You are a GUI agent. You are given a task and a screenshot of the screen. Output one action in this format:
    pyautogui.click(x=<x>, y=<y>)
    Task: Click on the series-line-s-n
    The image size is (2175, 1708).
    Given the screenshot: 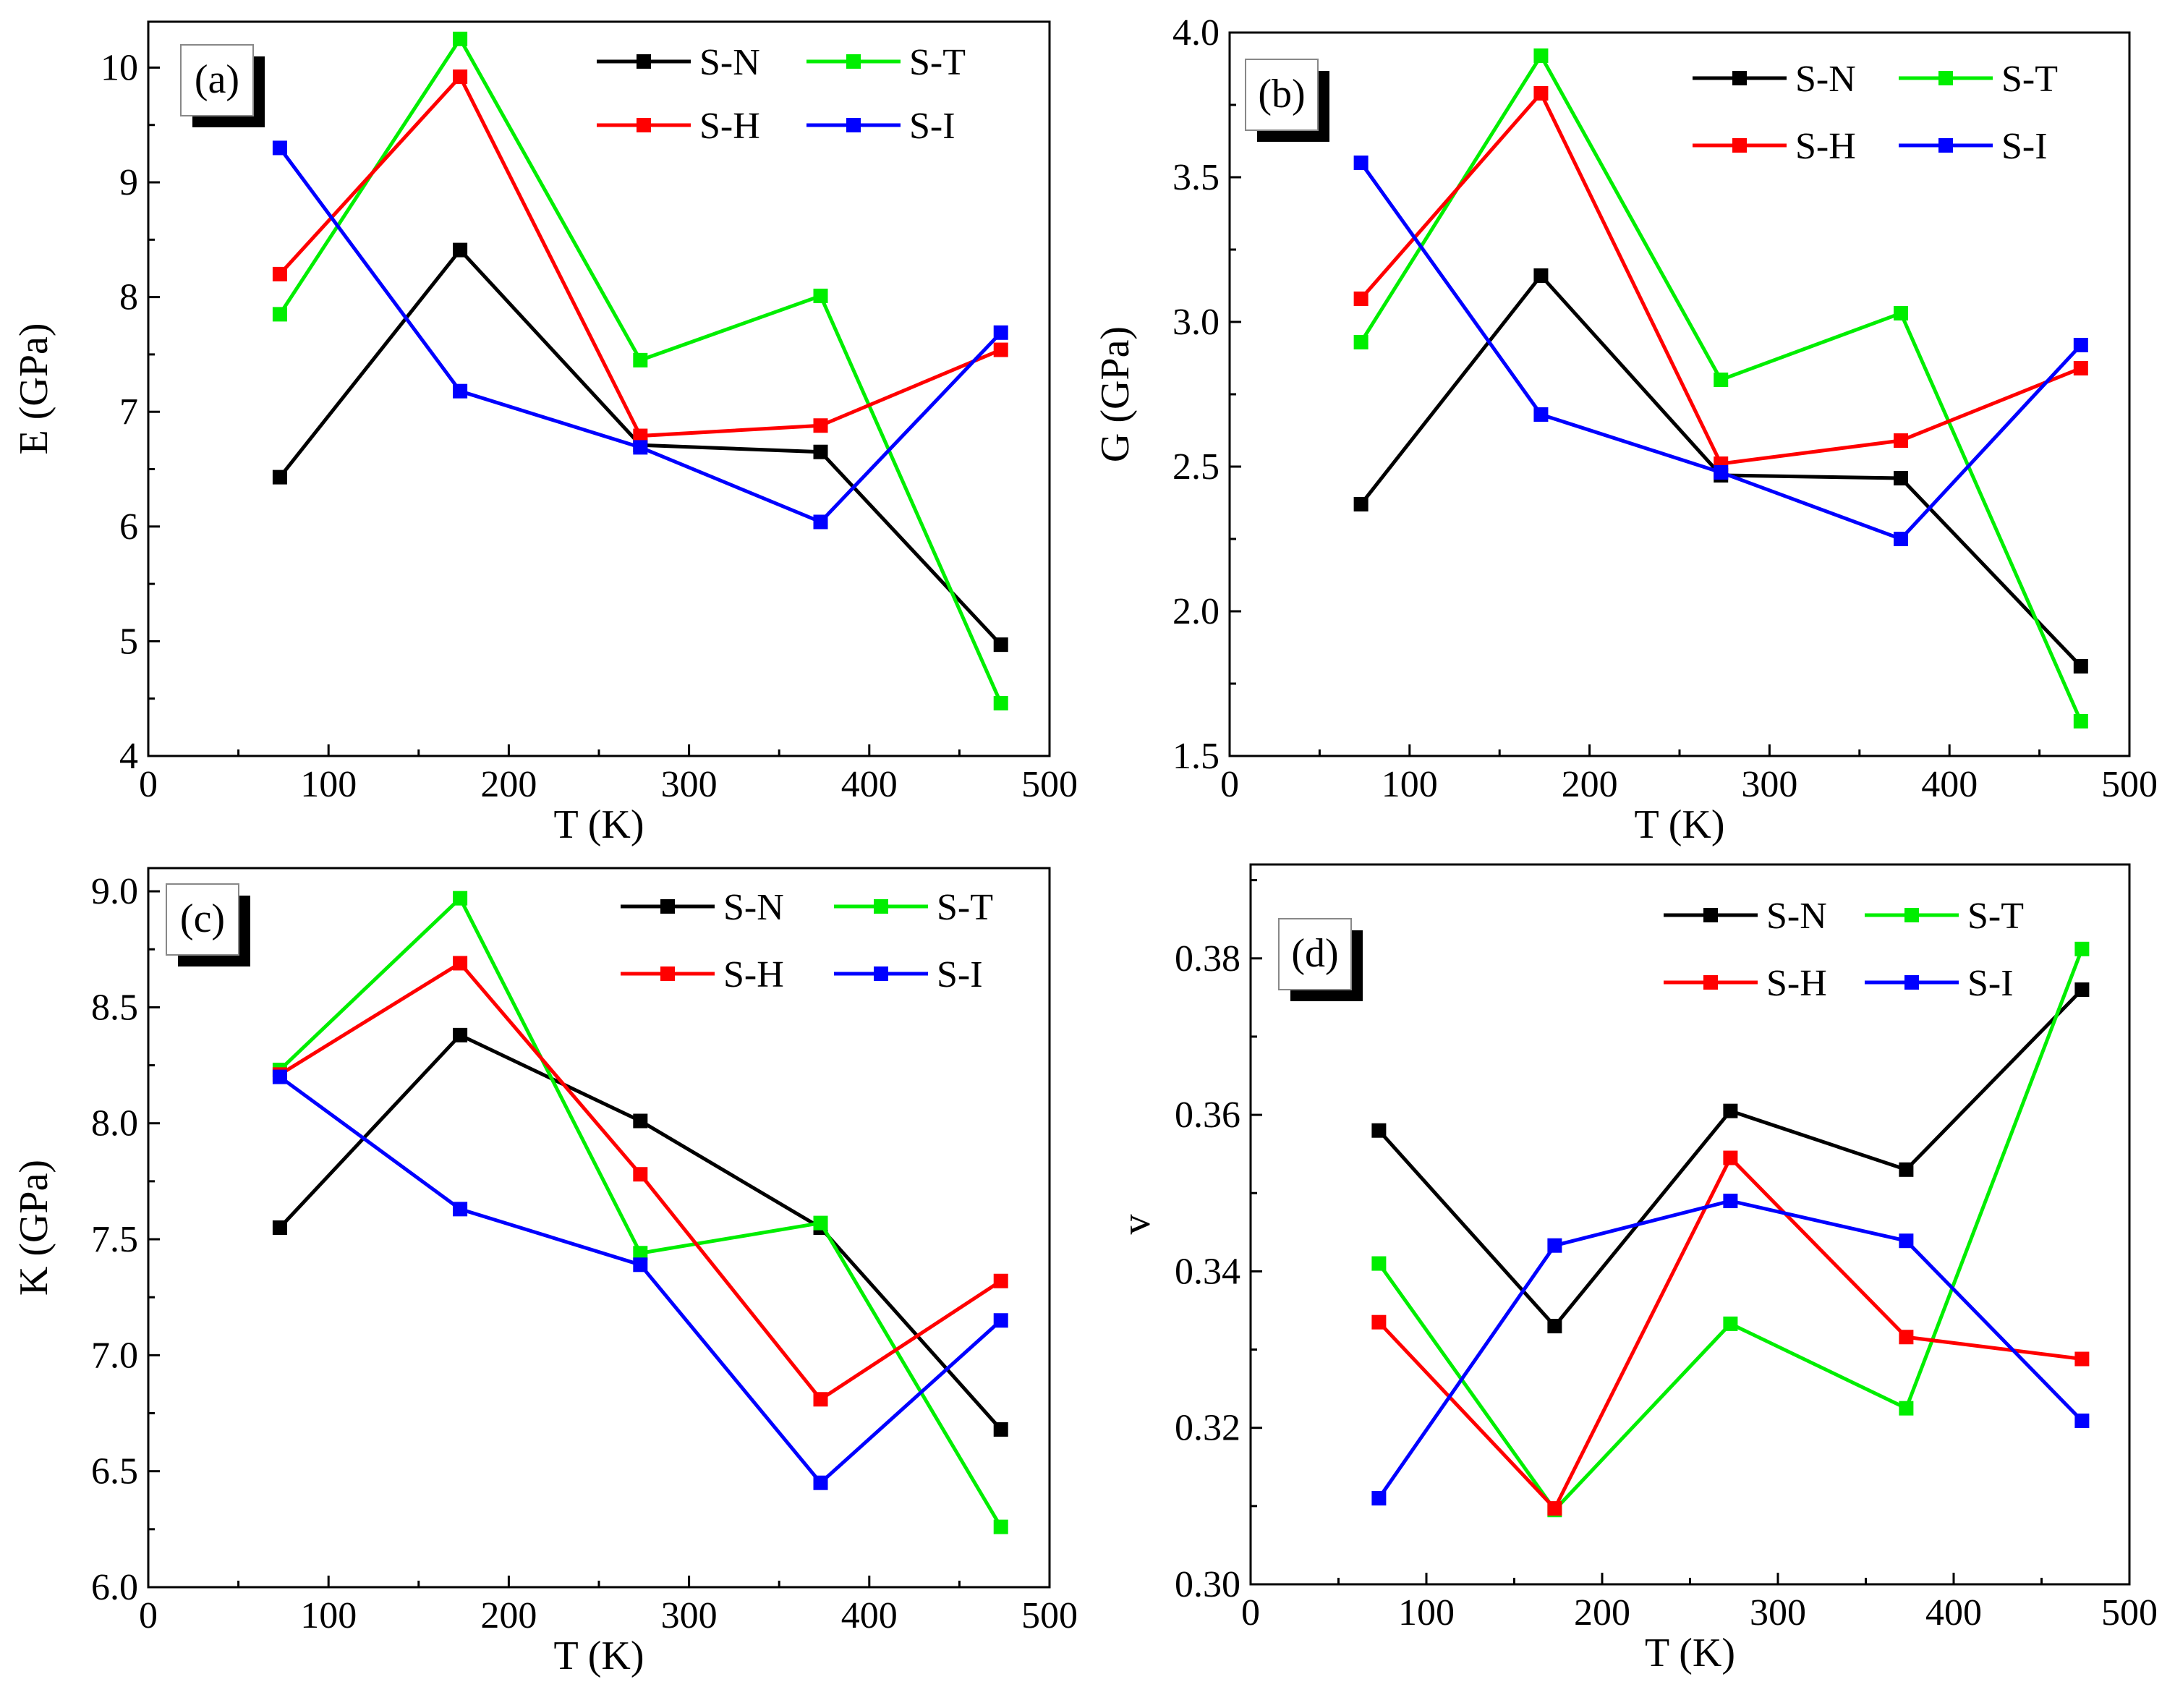 What is the action you would take?
    pyautogui.click(x=640, y=1231)
    